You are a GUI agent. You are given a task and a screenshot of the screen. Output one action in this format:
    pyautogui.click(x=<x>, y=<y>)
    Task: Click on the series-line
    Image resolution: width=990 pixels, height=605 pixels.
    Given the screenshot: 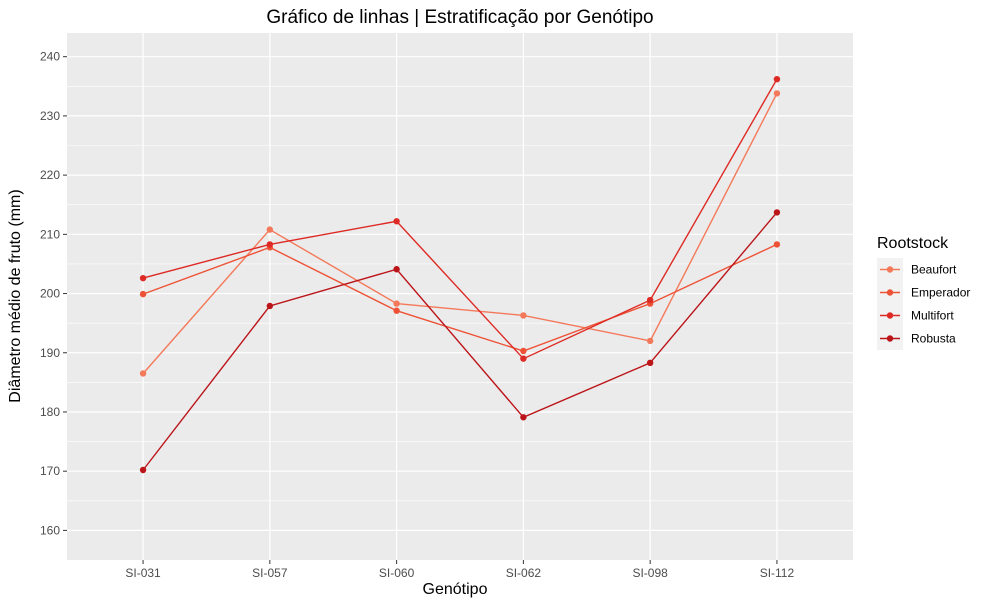 What is the action you would take?
    pyautogui.click(x=460, y=297)
    